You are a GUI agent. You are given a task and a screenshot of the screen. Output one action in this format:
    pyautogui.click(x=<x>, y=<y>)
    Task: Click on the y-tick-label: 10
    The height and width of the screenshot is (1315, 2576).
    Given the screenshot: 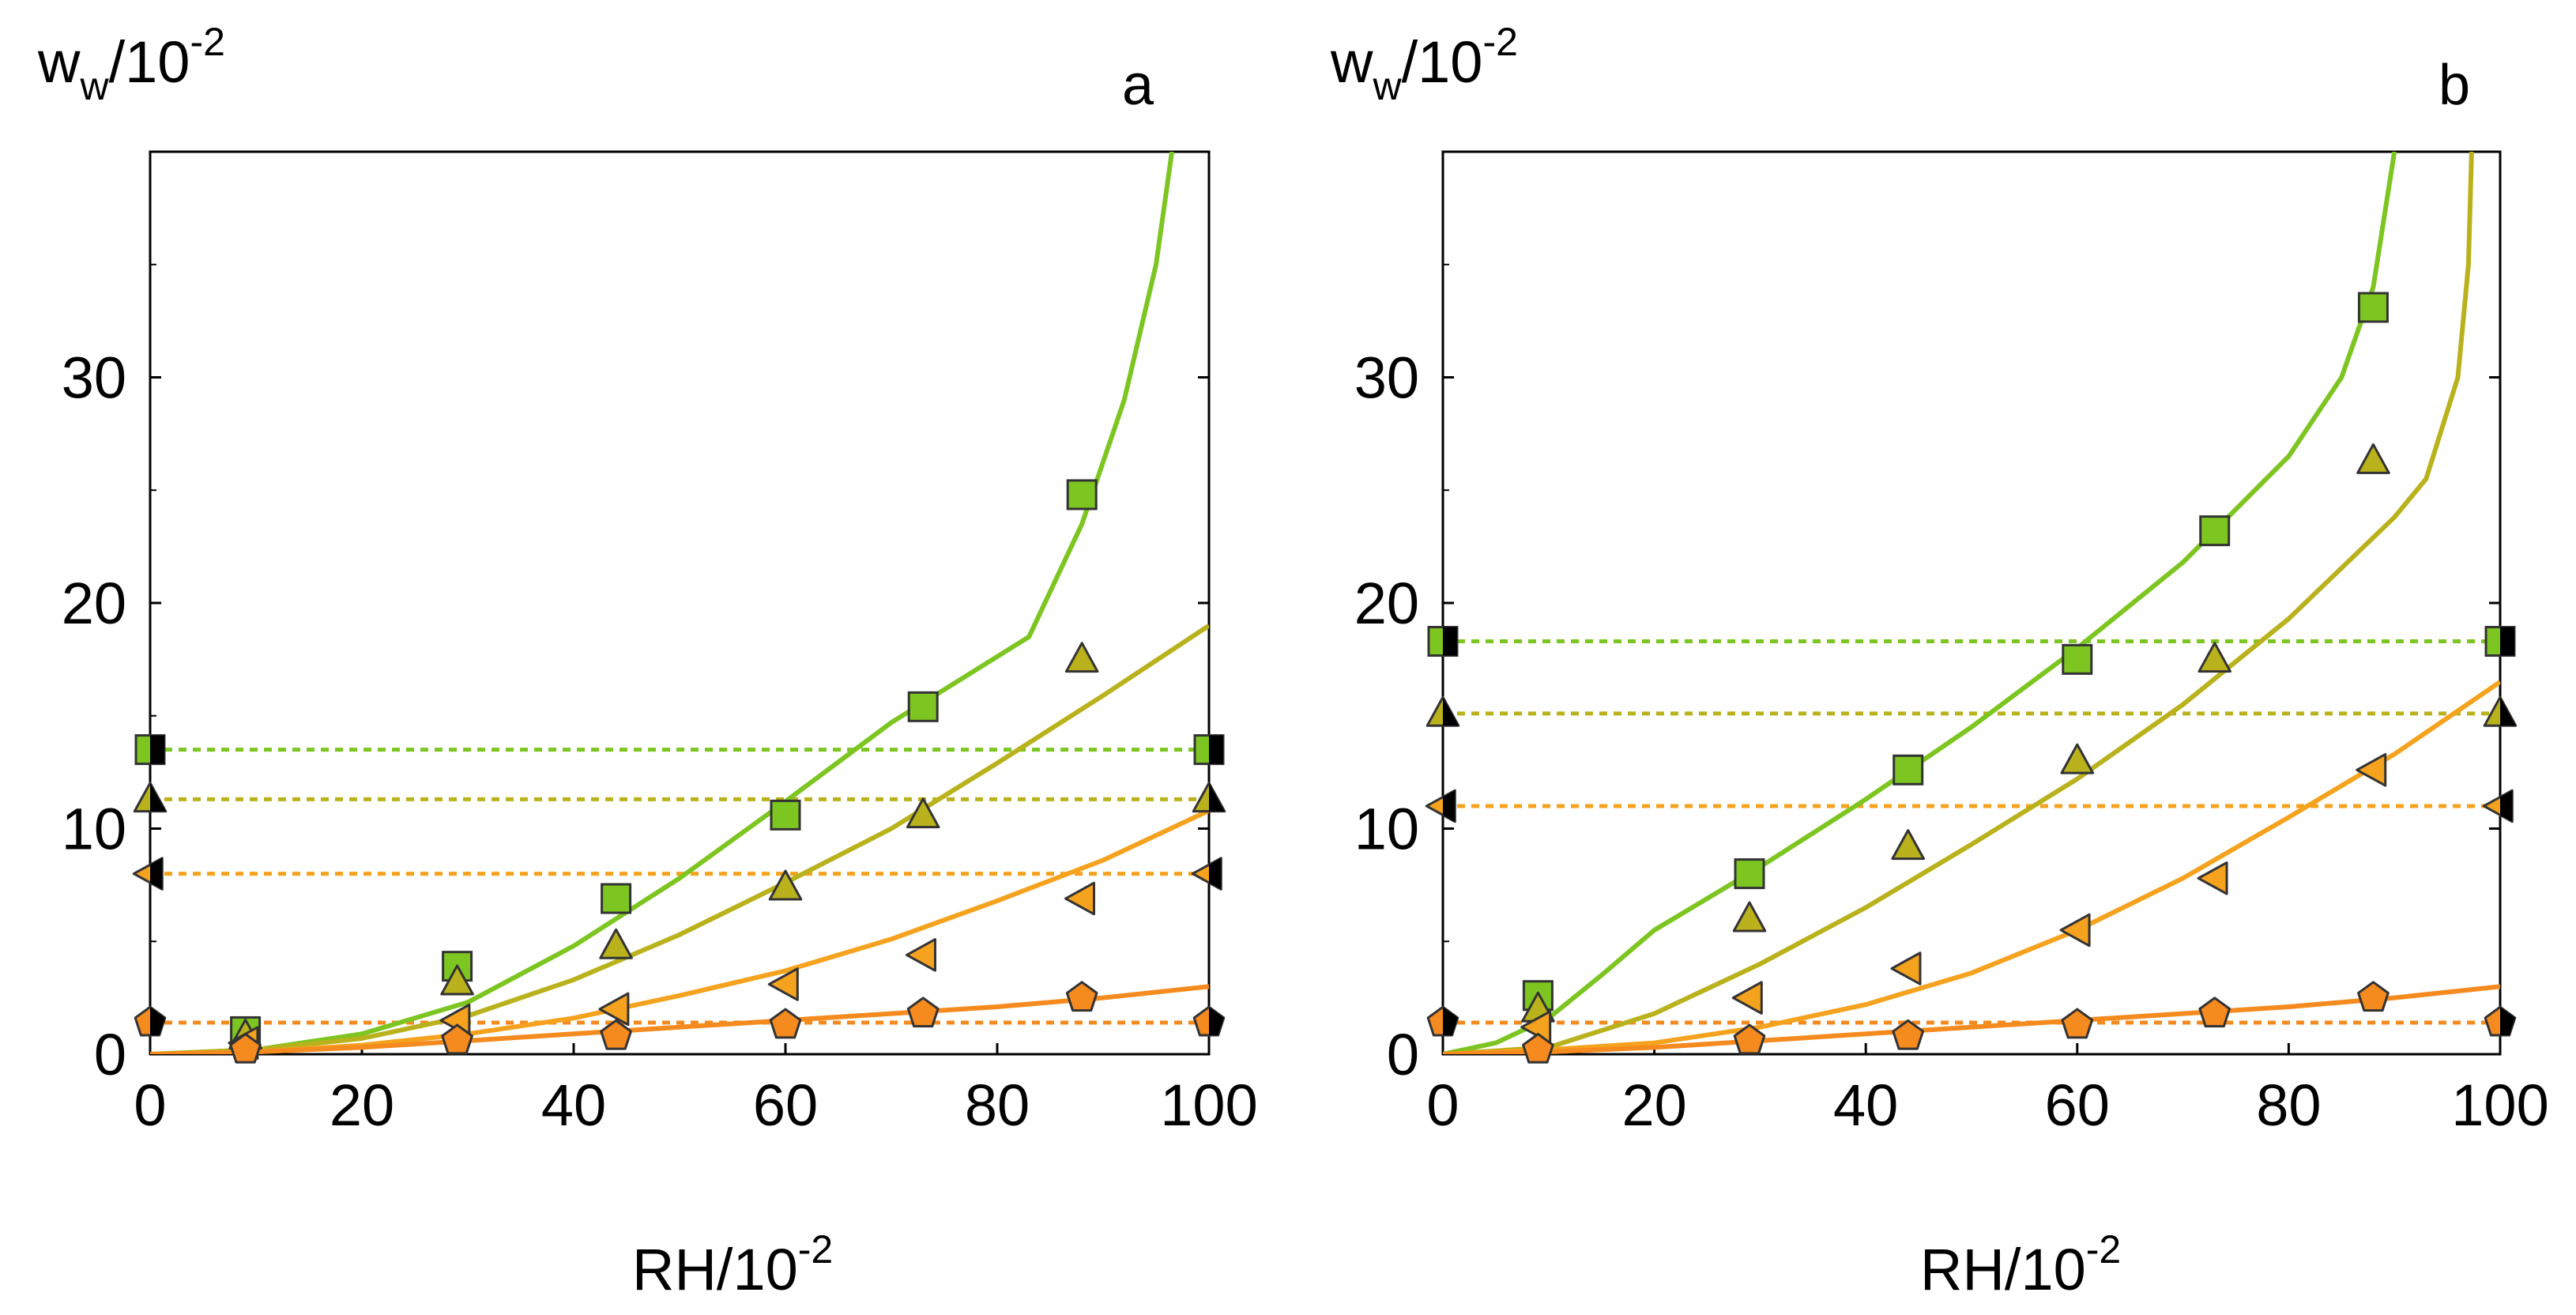 What is the action you would take?
    pyautogui.click(x=94, y=829)
    